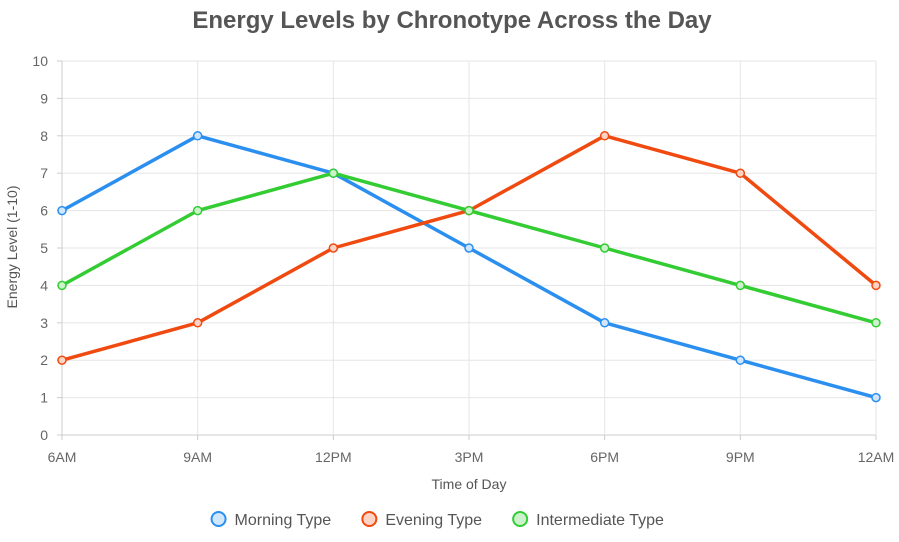 The image size is (899, 542). I want to click on x-tick-label: 6PM, so click(604, 457).